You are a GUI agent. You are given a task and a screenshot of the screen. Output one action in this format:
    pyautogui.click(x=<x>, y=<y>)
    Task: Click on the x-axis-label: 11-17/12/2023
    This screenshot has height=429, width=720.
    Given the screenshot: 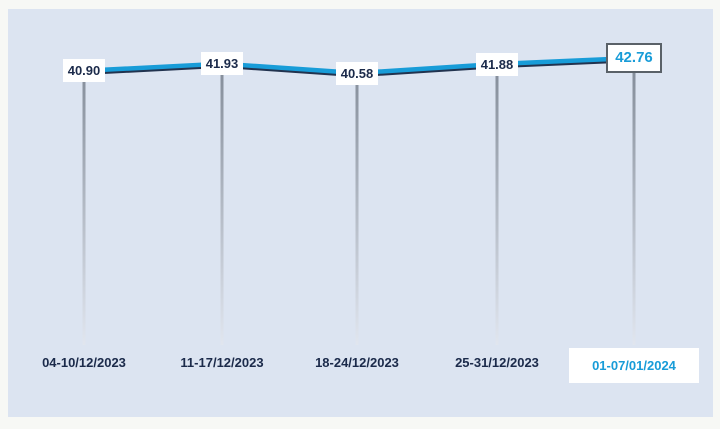 What is the action you would take?
    pyautogui.click(x=222, y=362)
    